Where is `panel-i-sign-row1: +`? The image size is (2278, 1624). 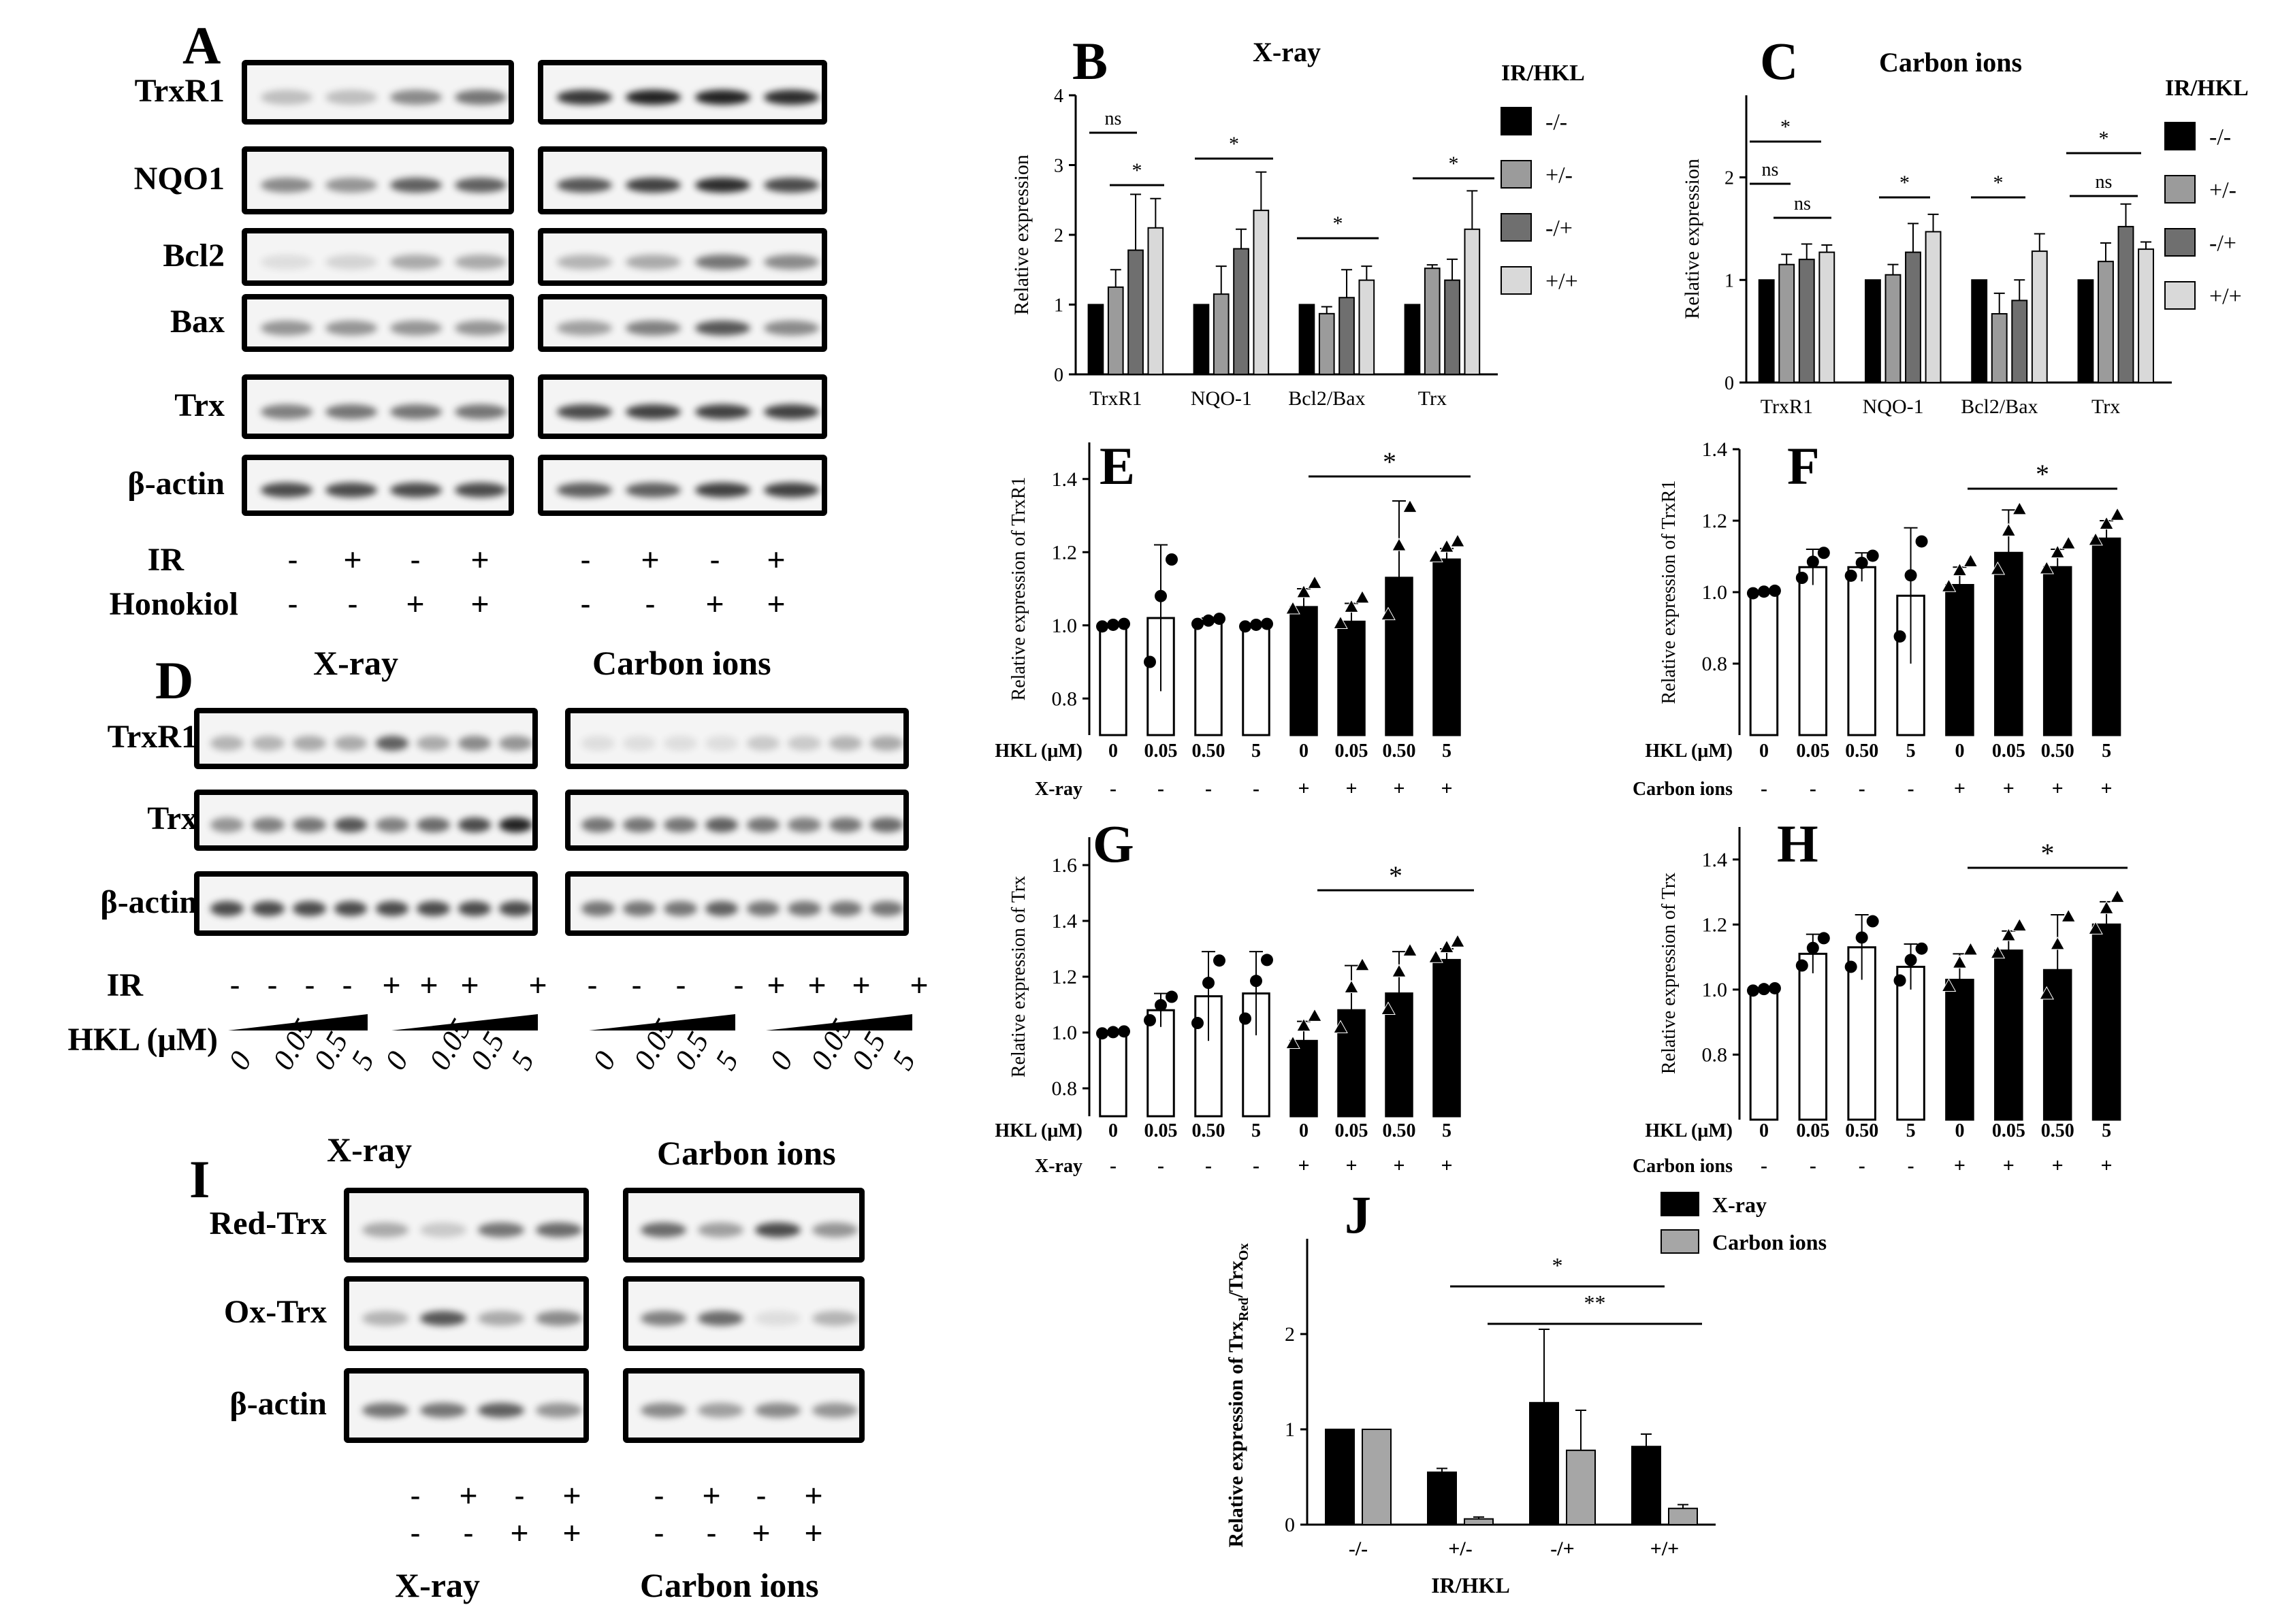 panel-i-sign-row1: + is located at coordinates (814, 1495).